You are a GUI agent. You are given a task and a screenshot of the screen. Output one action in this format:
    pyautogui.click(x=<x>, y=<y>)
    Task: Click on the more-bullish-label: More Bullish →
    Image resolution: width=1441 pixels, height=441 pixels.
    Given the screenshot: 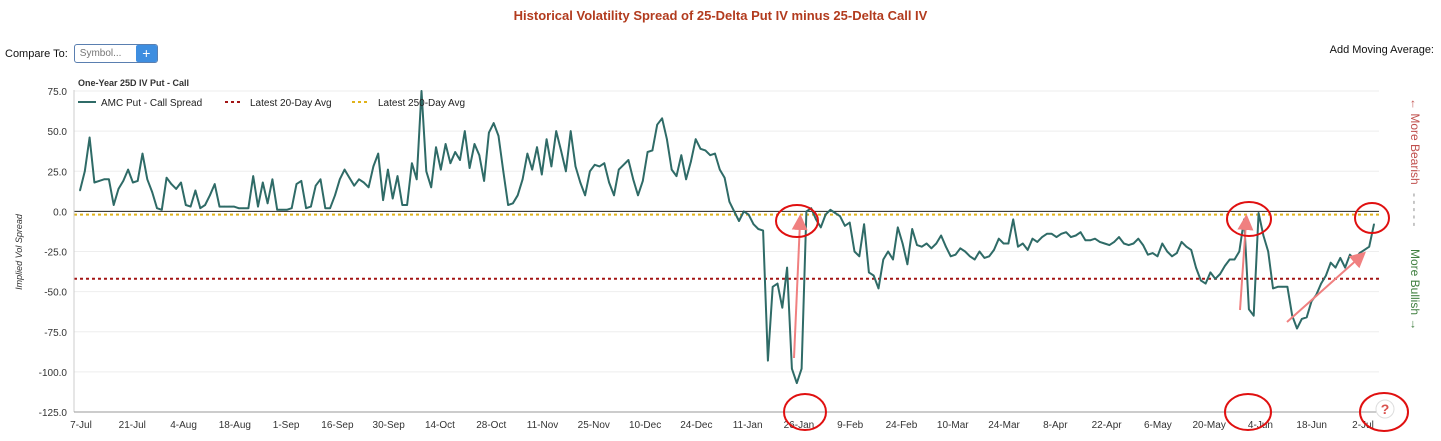 What is the action you would take?
    pyautogui.click(x=1415, y=289)
    